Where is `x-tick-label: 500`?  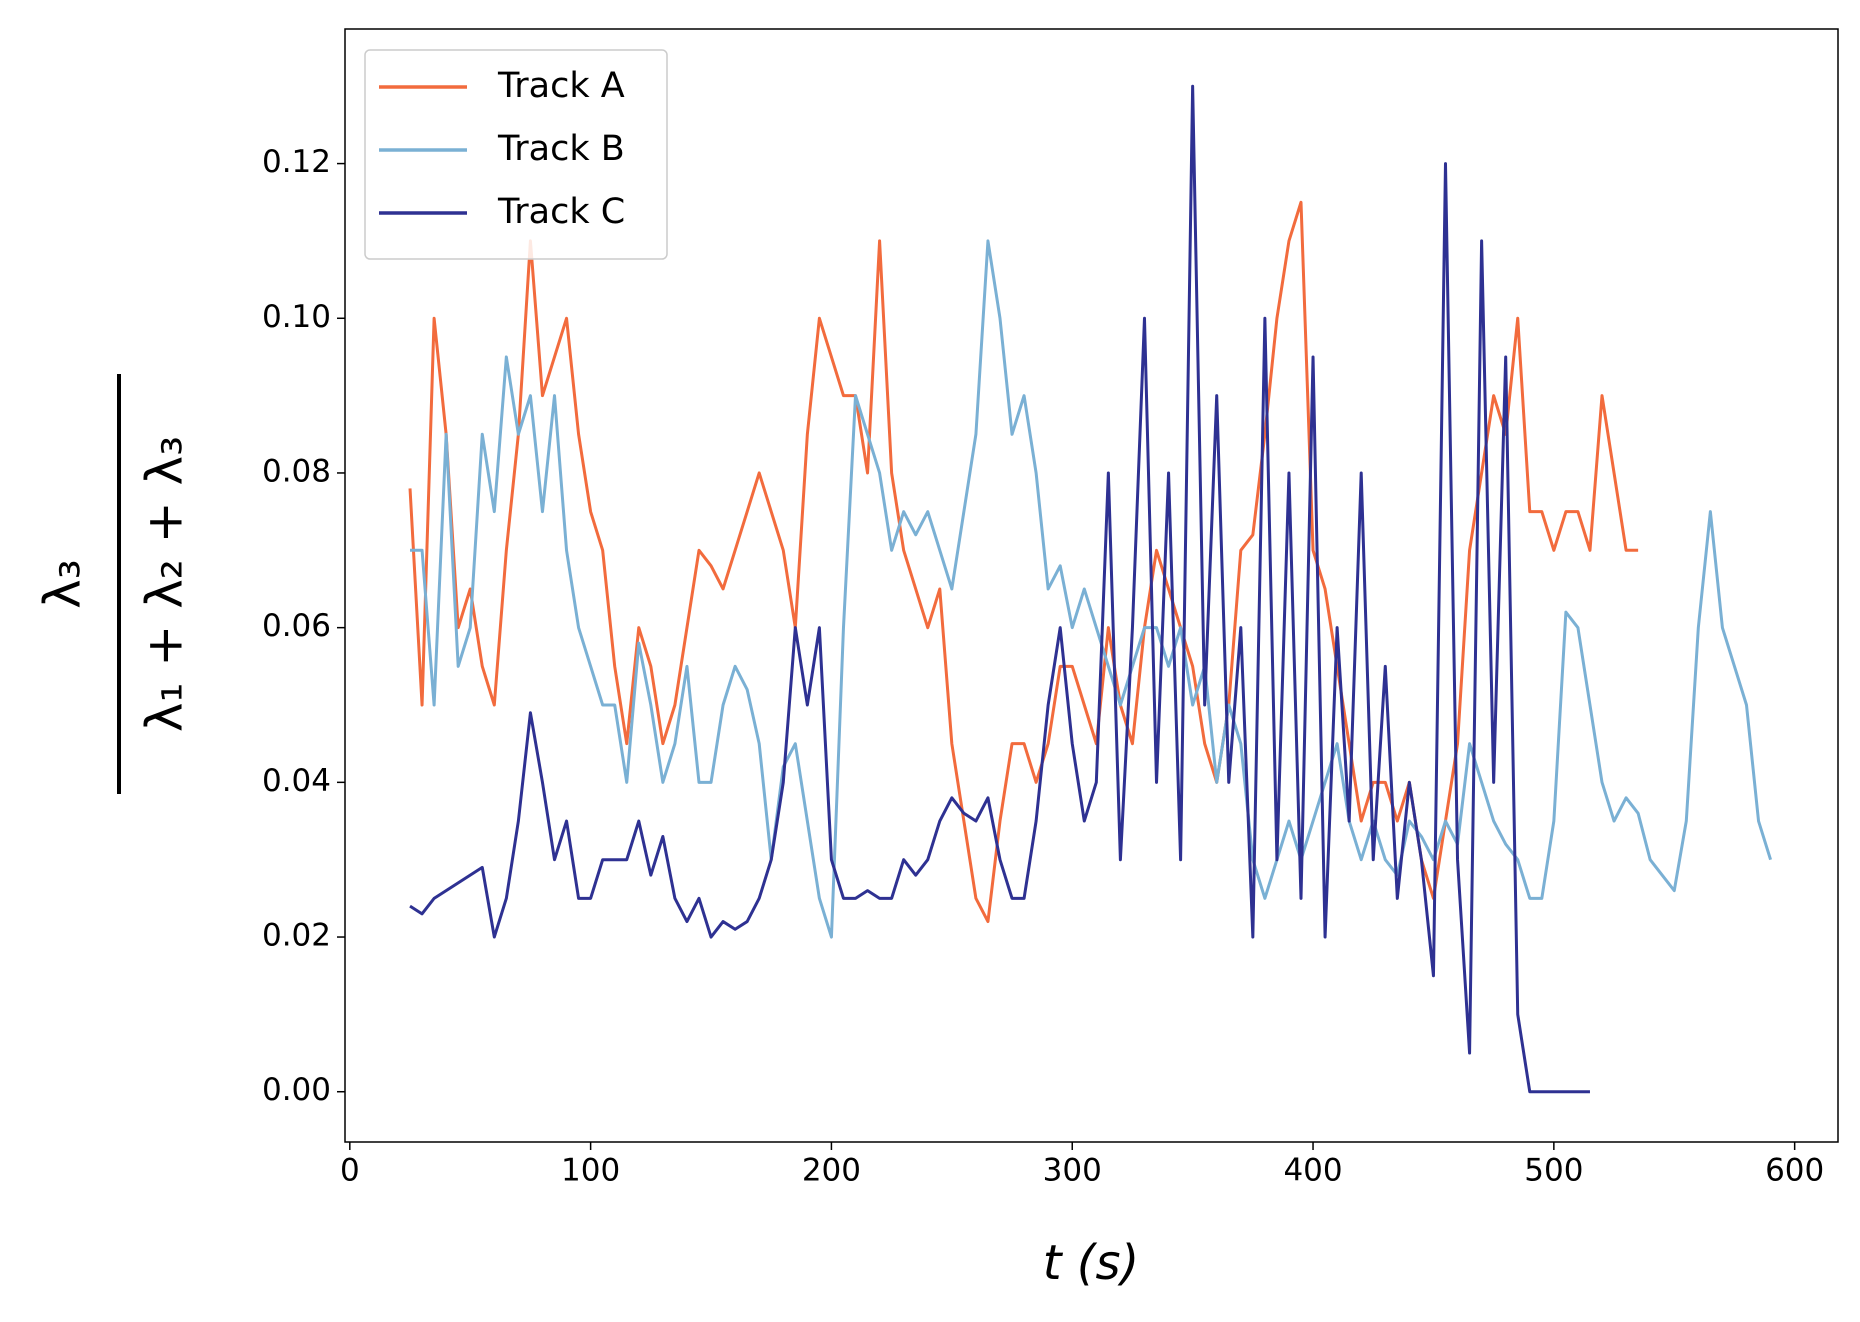 x-tick-label: 500 is located at coordinates (1553, 1171).